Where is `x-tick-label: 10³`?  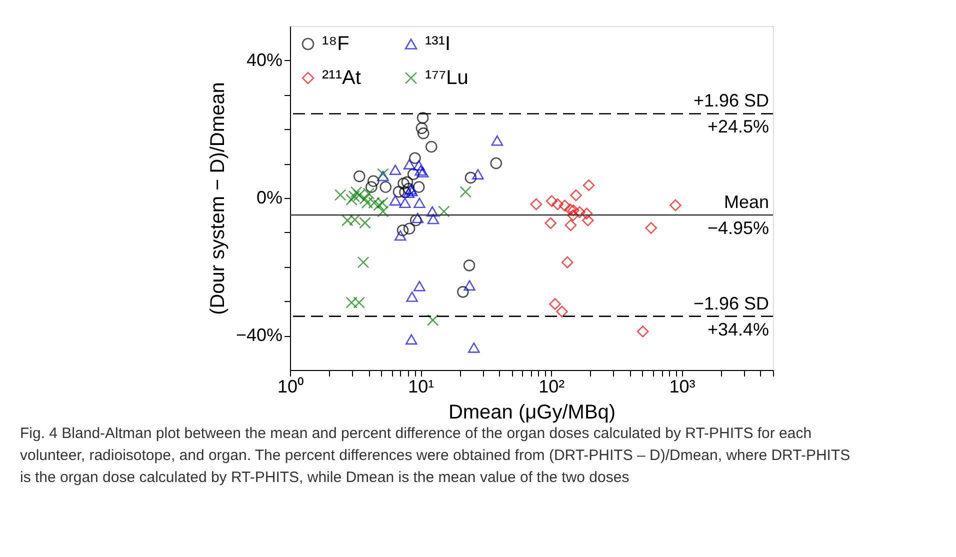 x-tick-label: 10³ is located at coordinates (682, 386).